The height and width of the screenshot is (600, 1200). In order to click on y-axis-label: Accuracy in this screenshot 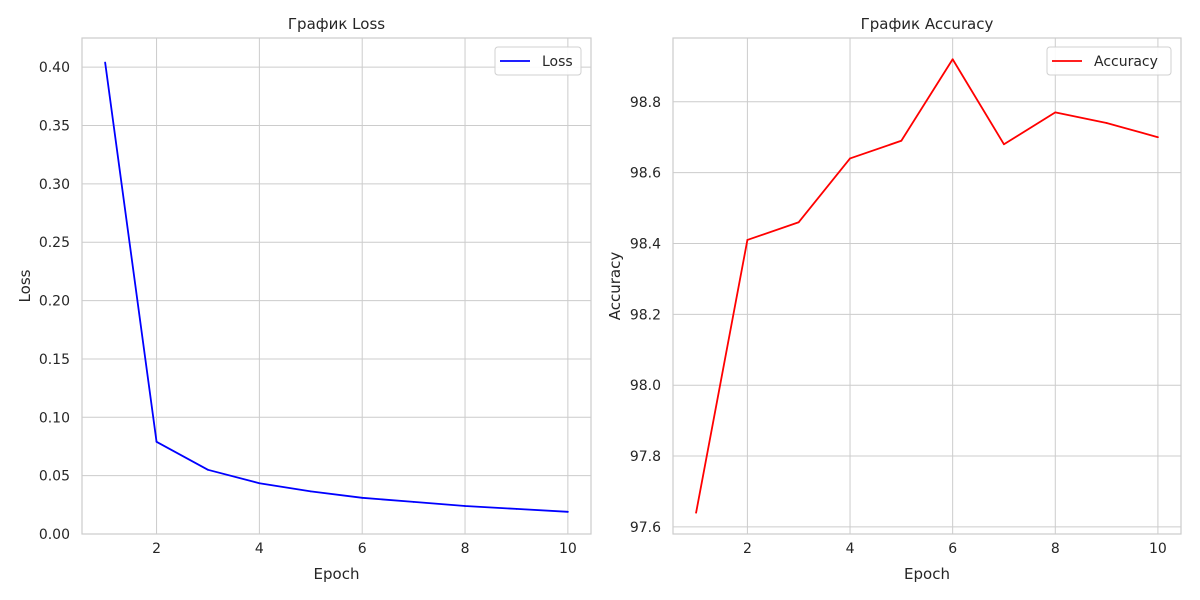, I will do `click(615, 286)`.